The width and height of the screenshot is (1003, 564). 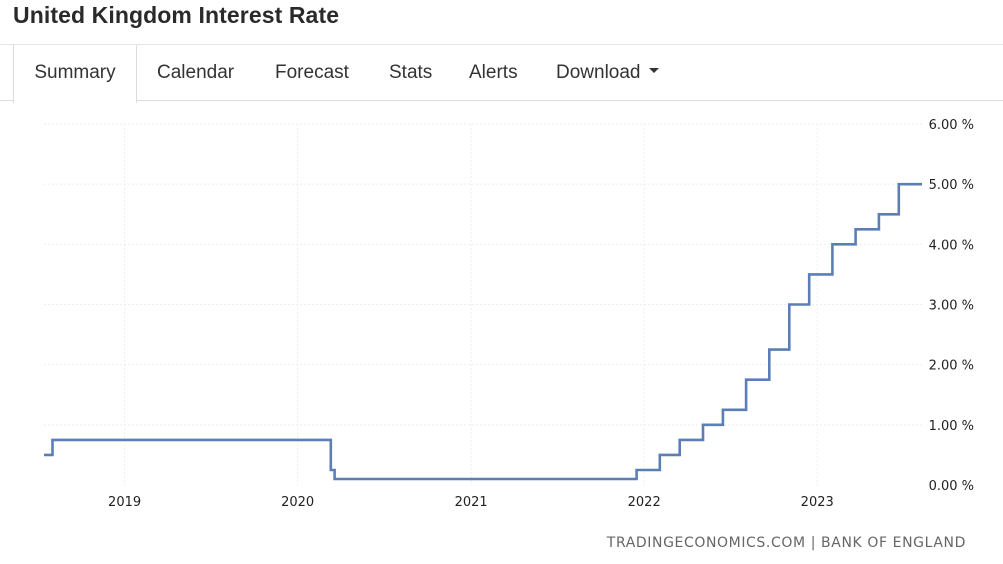 What do you see at coordinates (598, 72) in the screenshot?
I see `tab-download-label: Download` at bounding box center [598, 72].